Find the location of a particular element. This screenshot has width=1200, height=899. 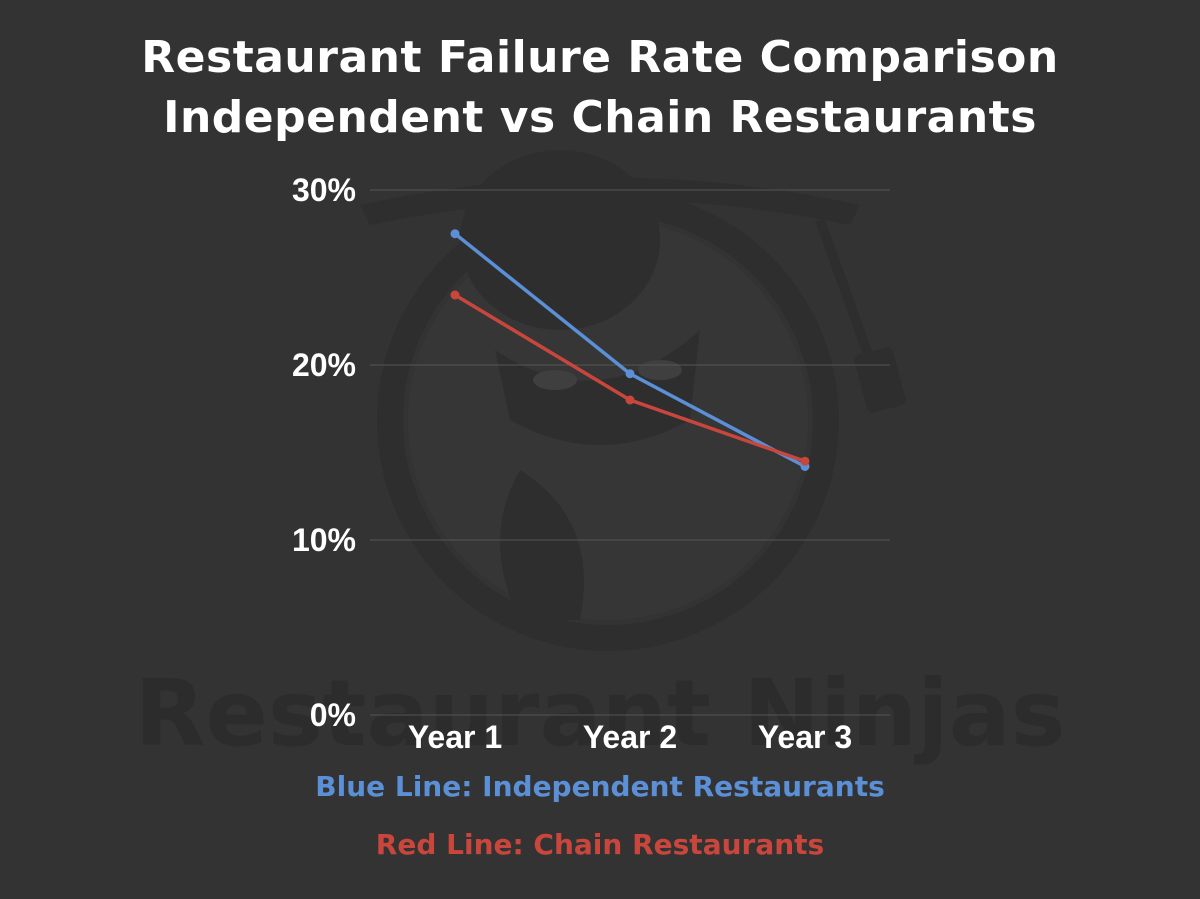

series-lines is located at coordinates (630, 350).